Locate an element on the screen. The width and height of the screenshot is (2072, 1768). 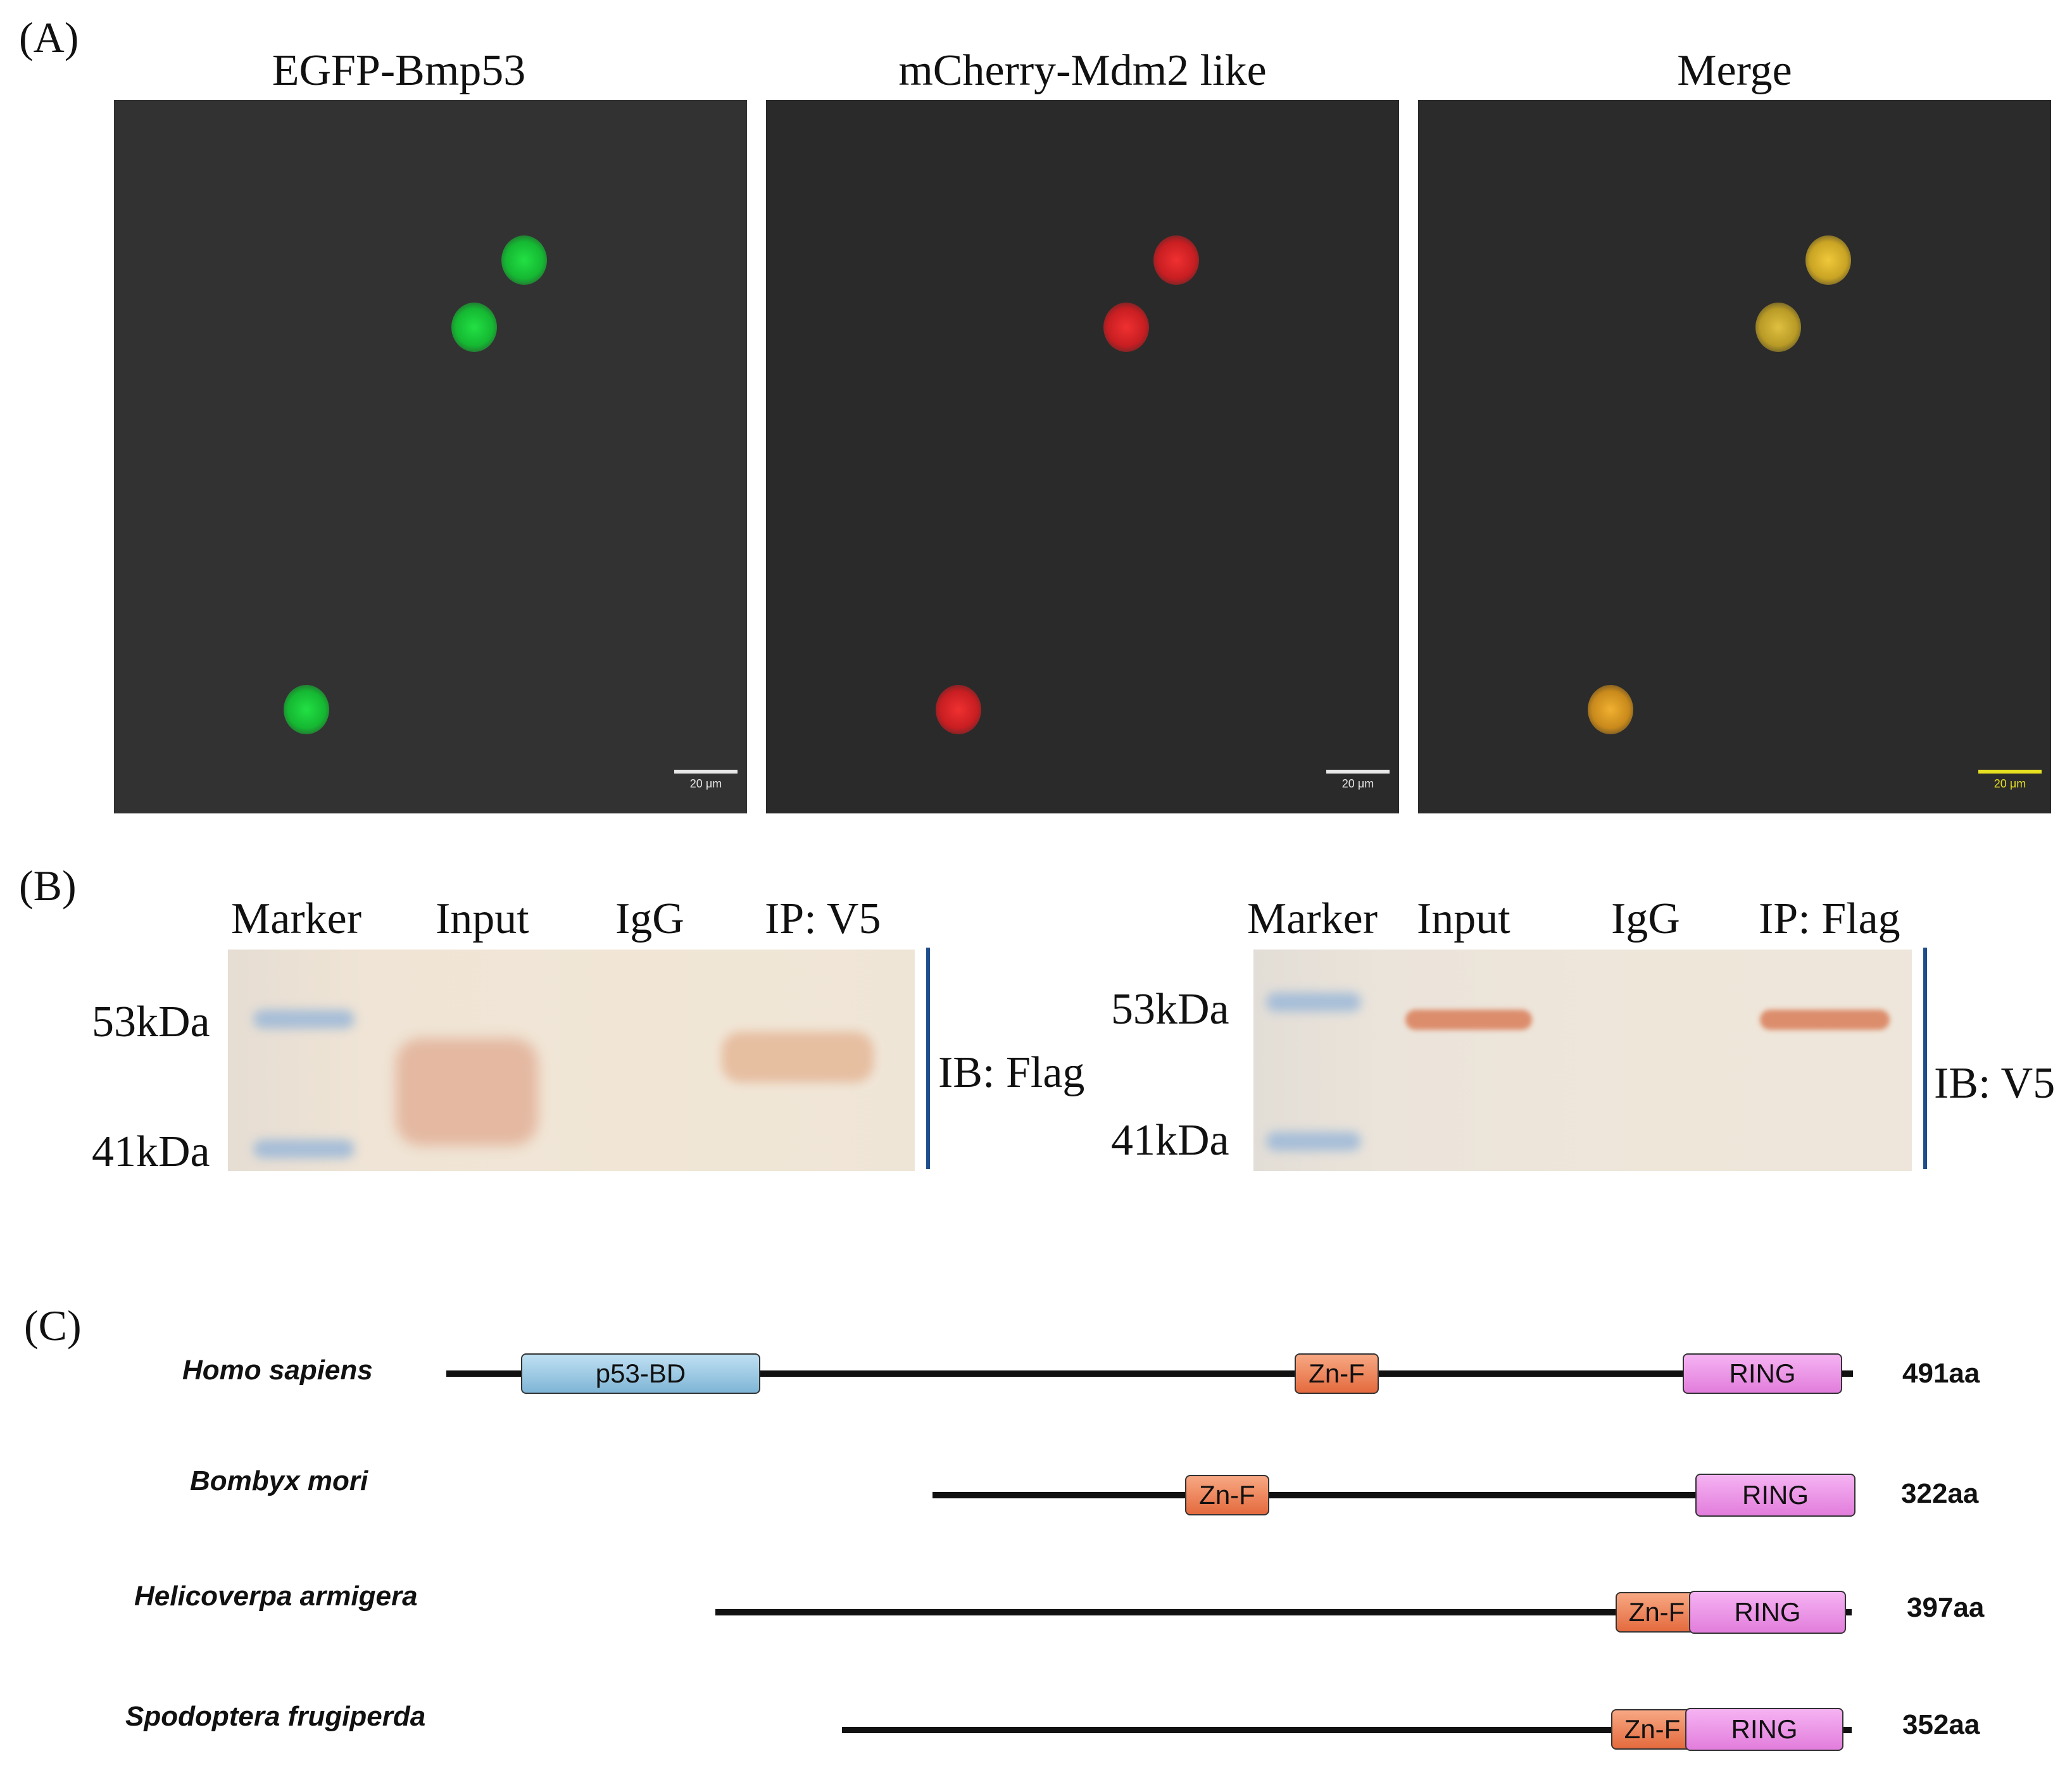
lane-igg-left: IgG is located at coordinates (649, 918).